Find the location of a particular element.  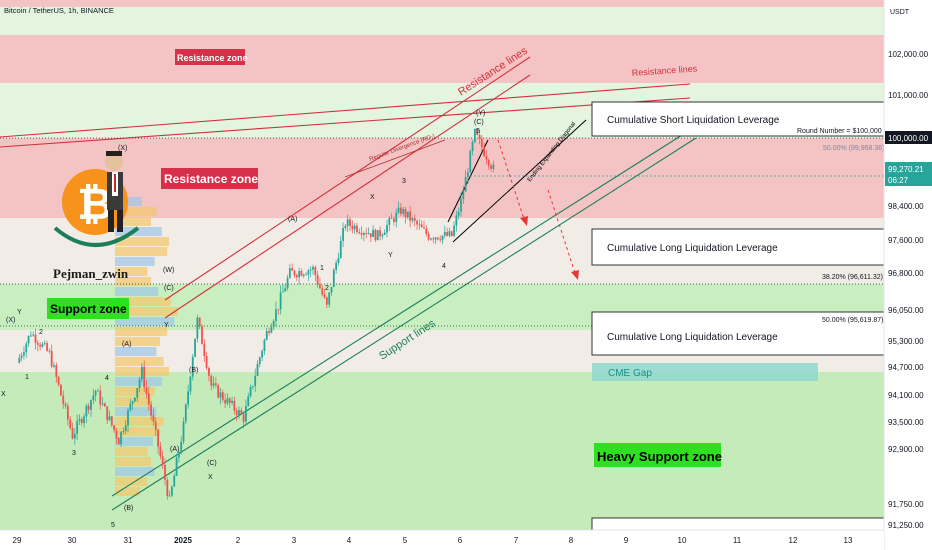

price-tick: 97,600.00 is located at coordinates (906, 240).